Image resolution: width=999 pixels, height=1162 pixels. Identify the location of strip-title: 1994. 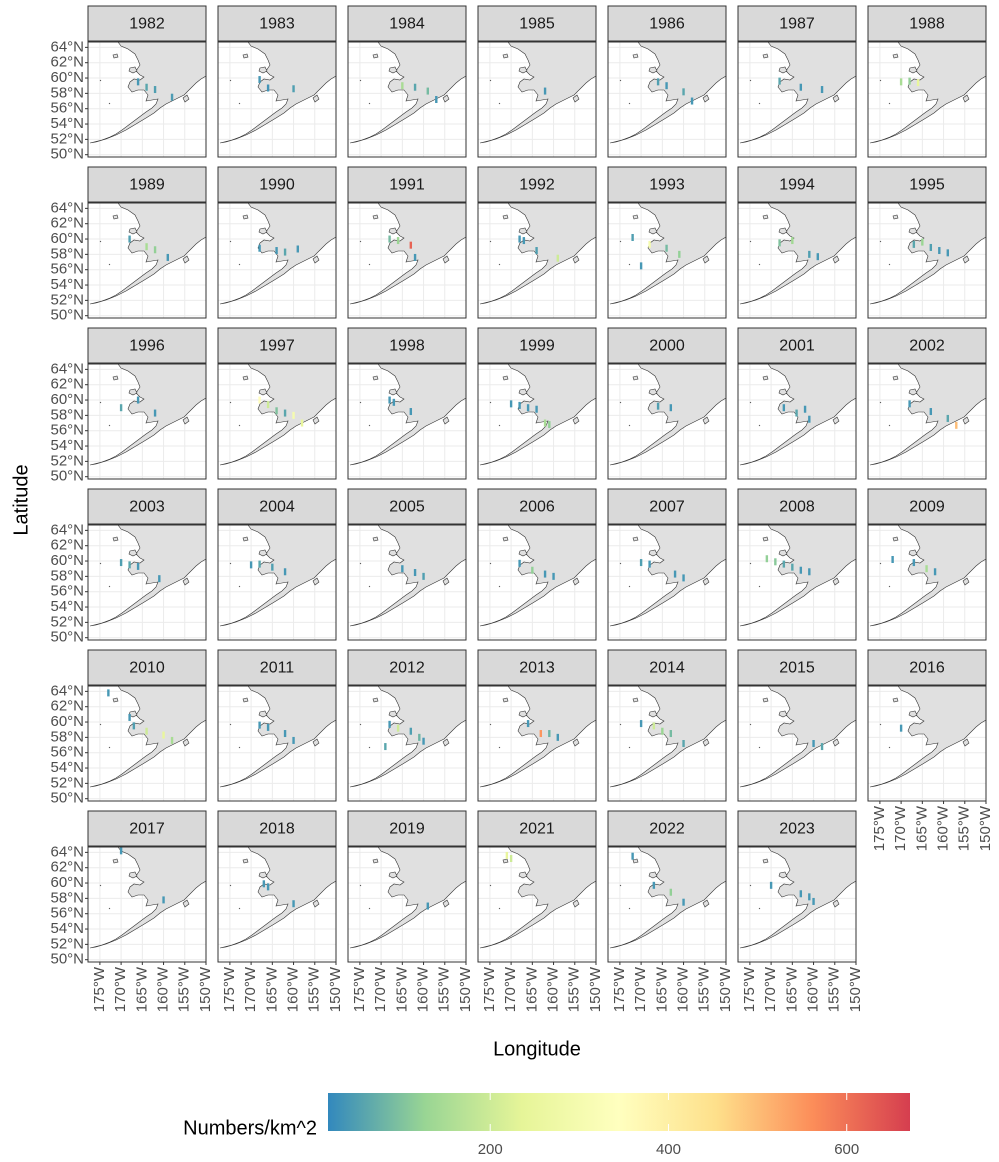
(797, 185).